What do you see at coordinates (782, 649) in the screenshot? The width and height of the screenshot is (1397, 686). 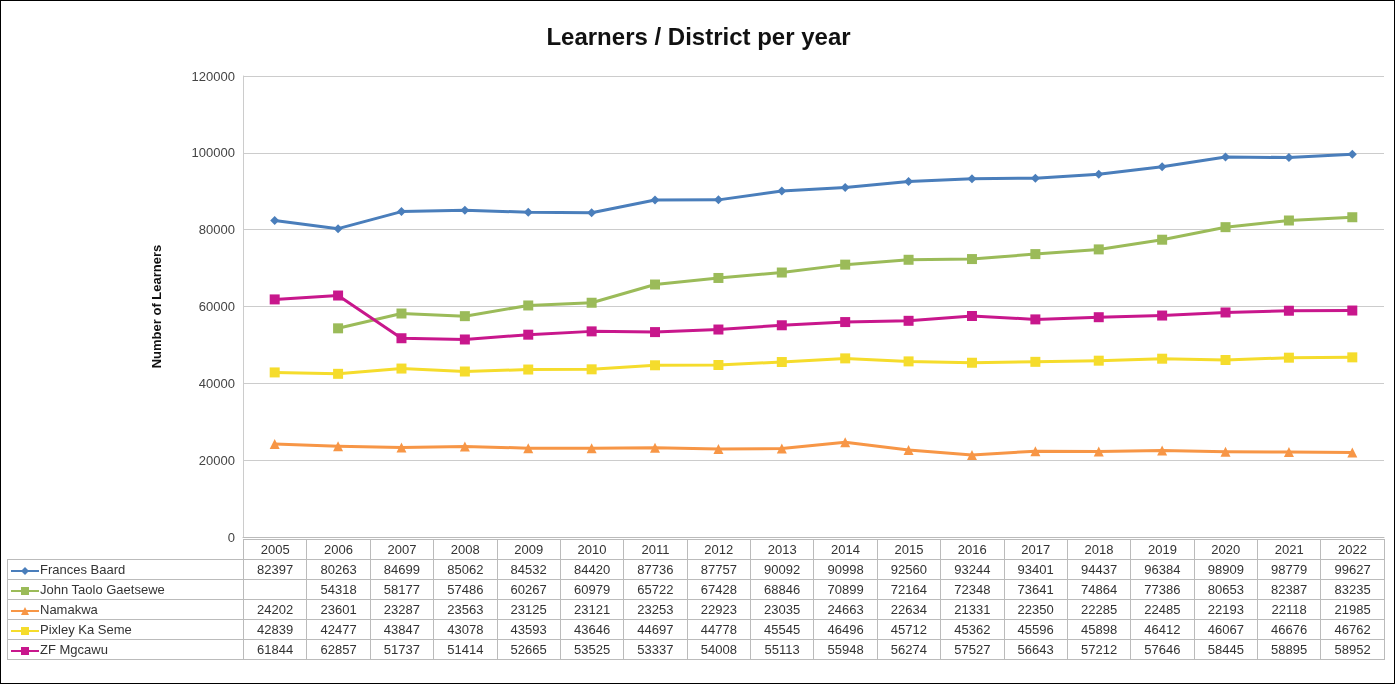 I see `data-label: 55113` at bounding box center [782, 649].